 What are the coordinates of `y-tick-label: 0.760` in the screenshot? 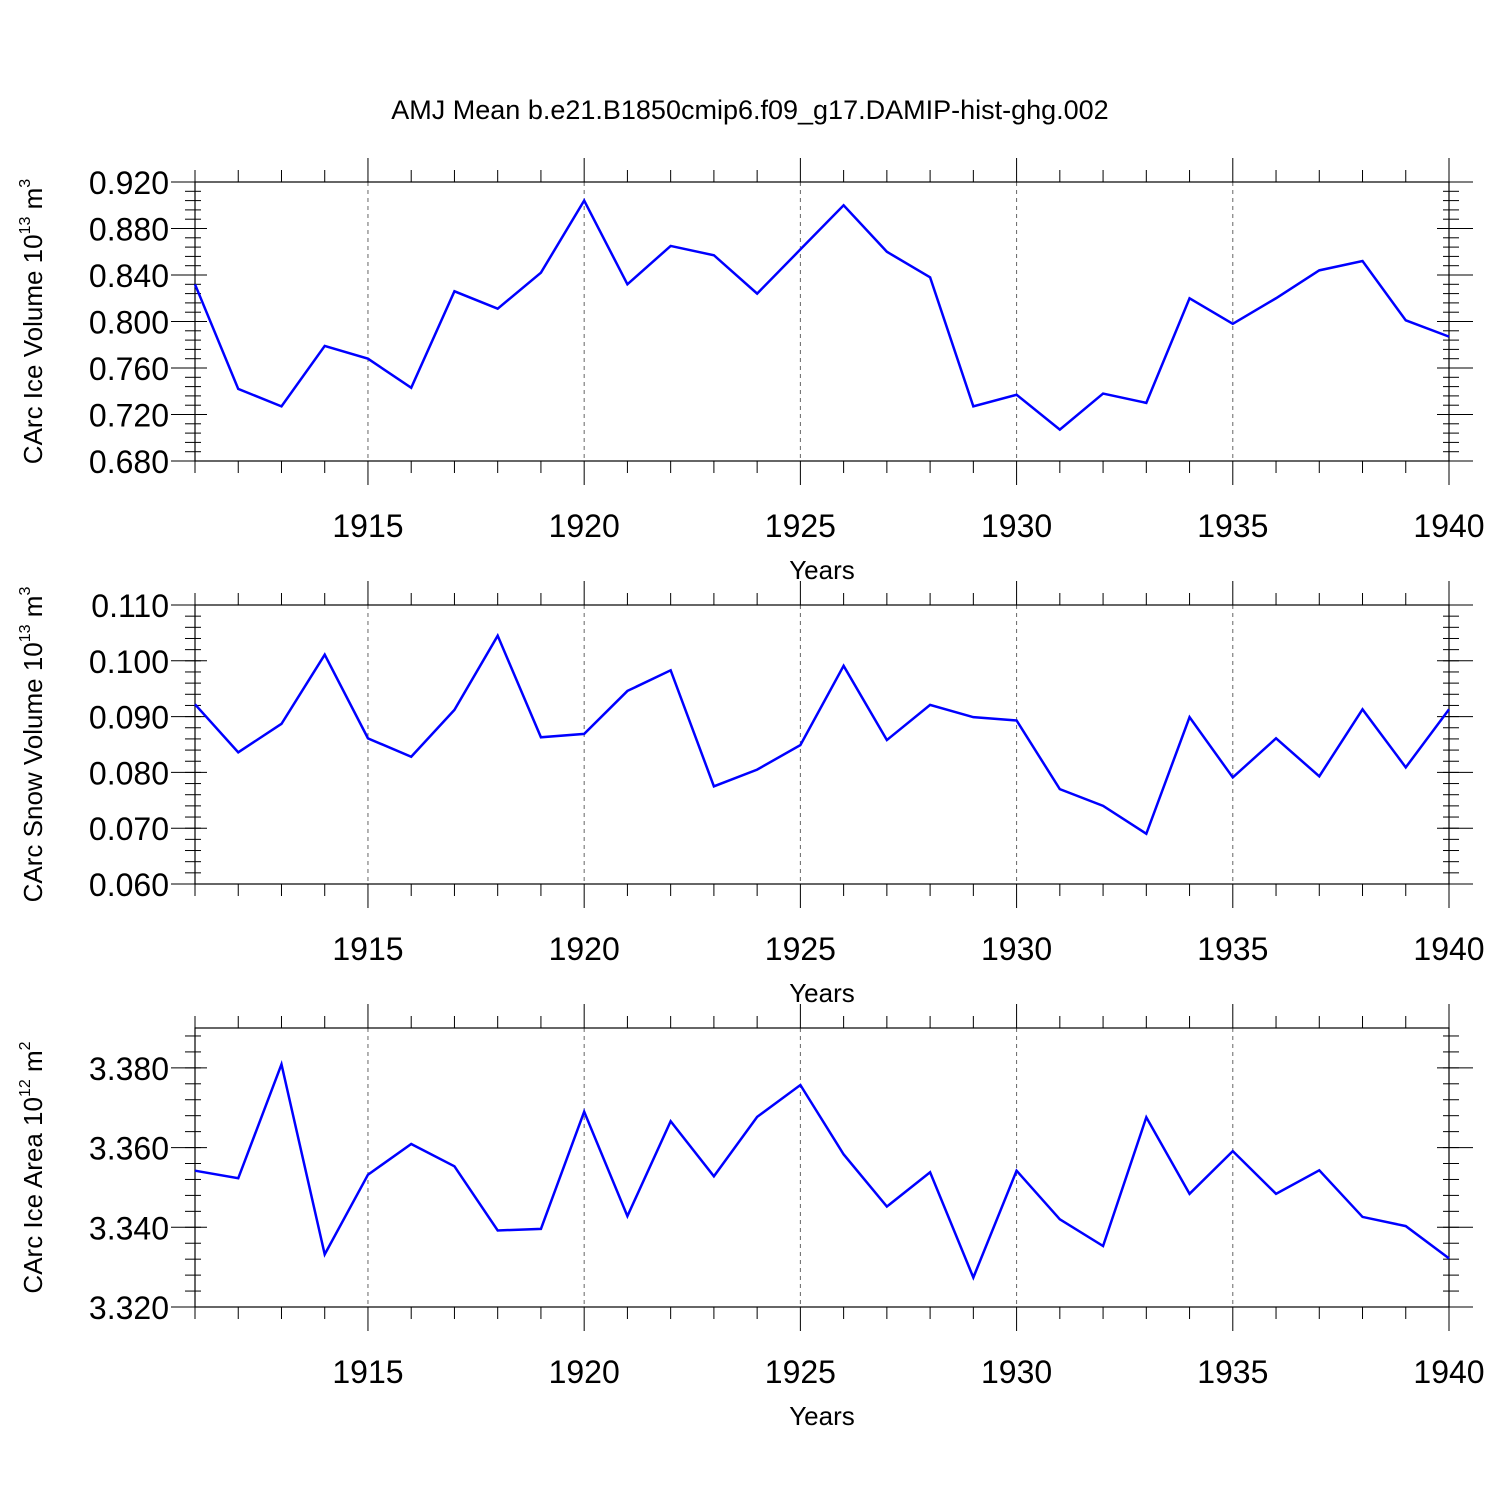 It's located at (129, 369).